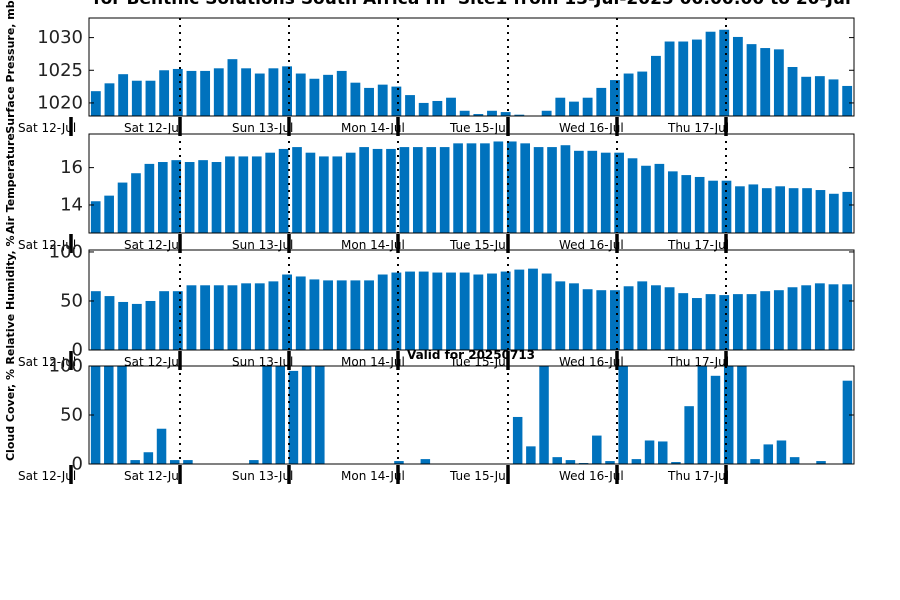 The width and height of the screenshot is (900, 600). Describe the element at coordinates (71, 167) in the screenshot. I see `y-tick-label: 16` at that location.